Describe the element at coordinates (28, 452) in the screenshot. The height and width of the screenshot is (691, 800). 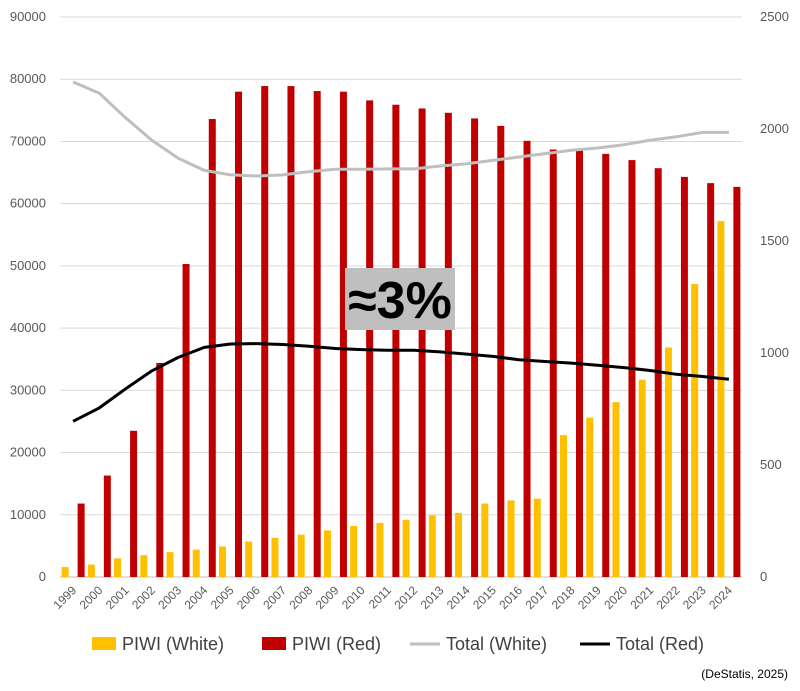
I see `y-left-tick-label: 20000` at that location.